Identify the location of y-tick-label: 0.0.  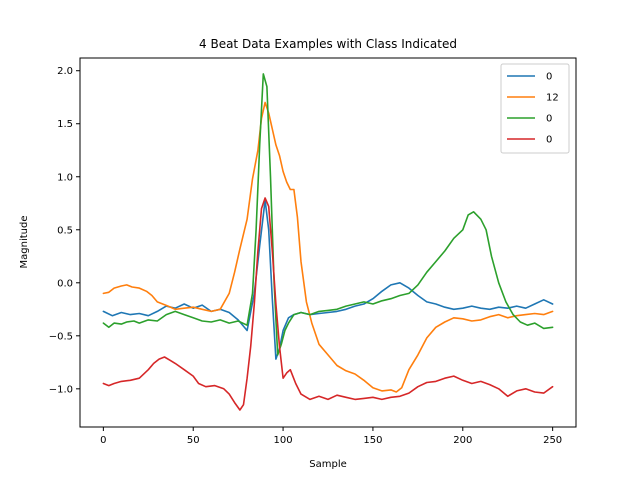
(65, 283).